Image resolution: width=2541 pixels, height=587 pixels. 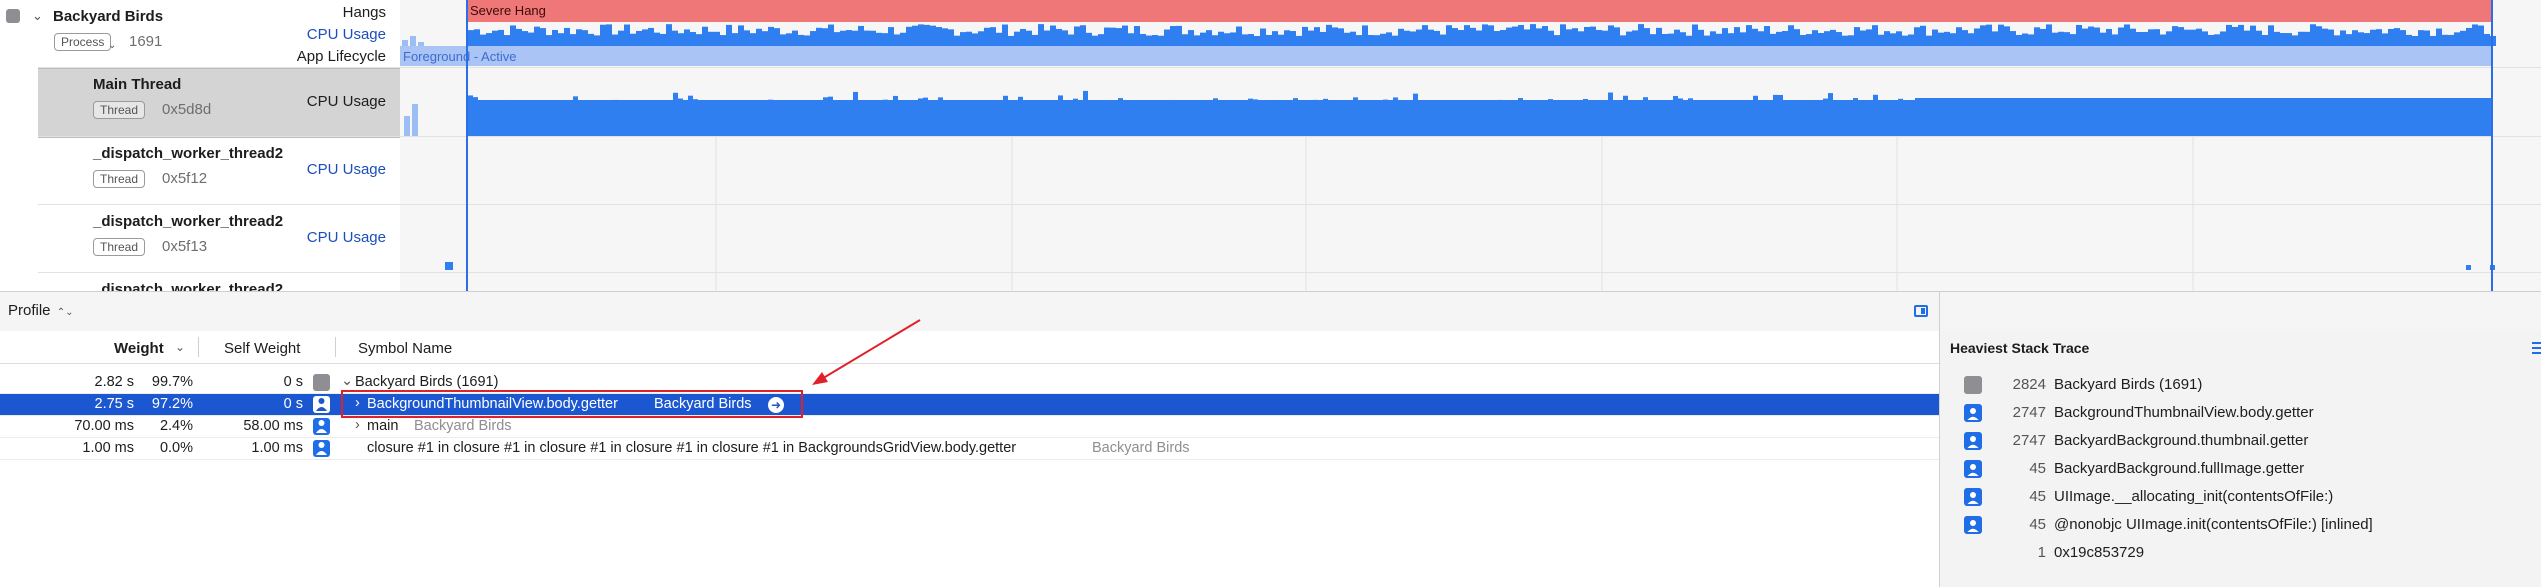 What do you see at coordinates (2536, 348) in the screenshot?
I see `heaviest-options-icon` at bounding box center [2536, 348].